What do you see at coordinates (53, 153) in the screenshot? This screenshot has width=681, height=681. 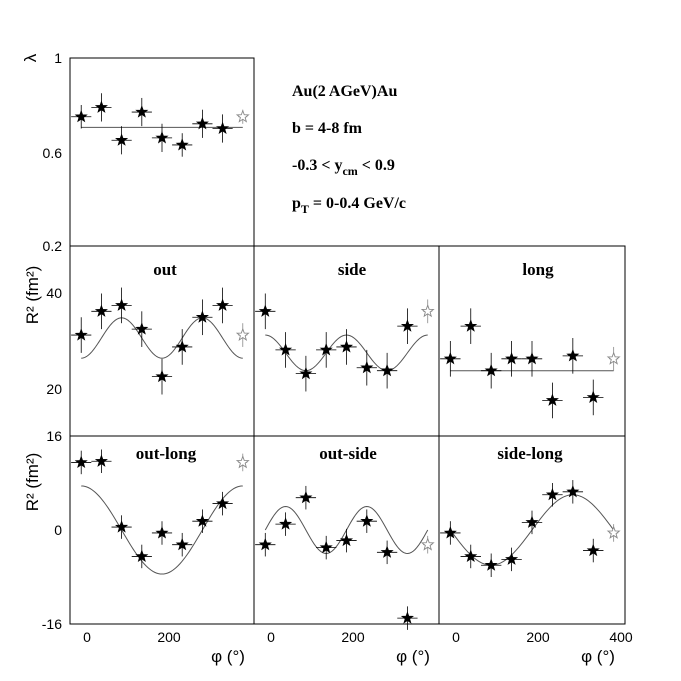 I see `lambda-tick-06: 0.6` at bounding box center [53, 153].